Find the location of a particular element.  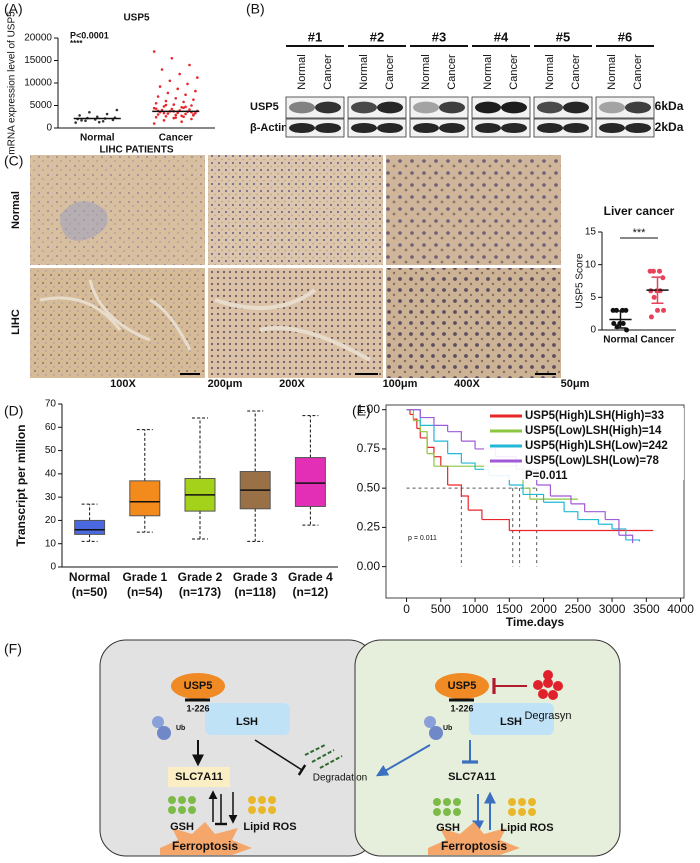

row-label: Normal is located at coordinates (16, 210).